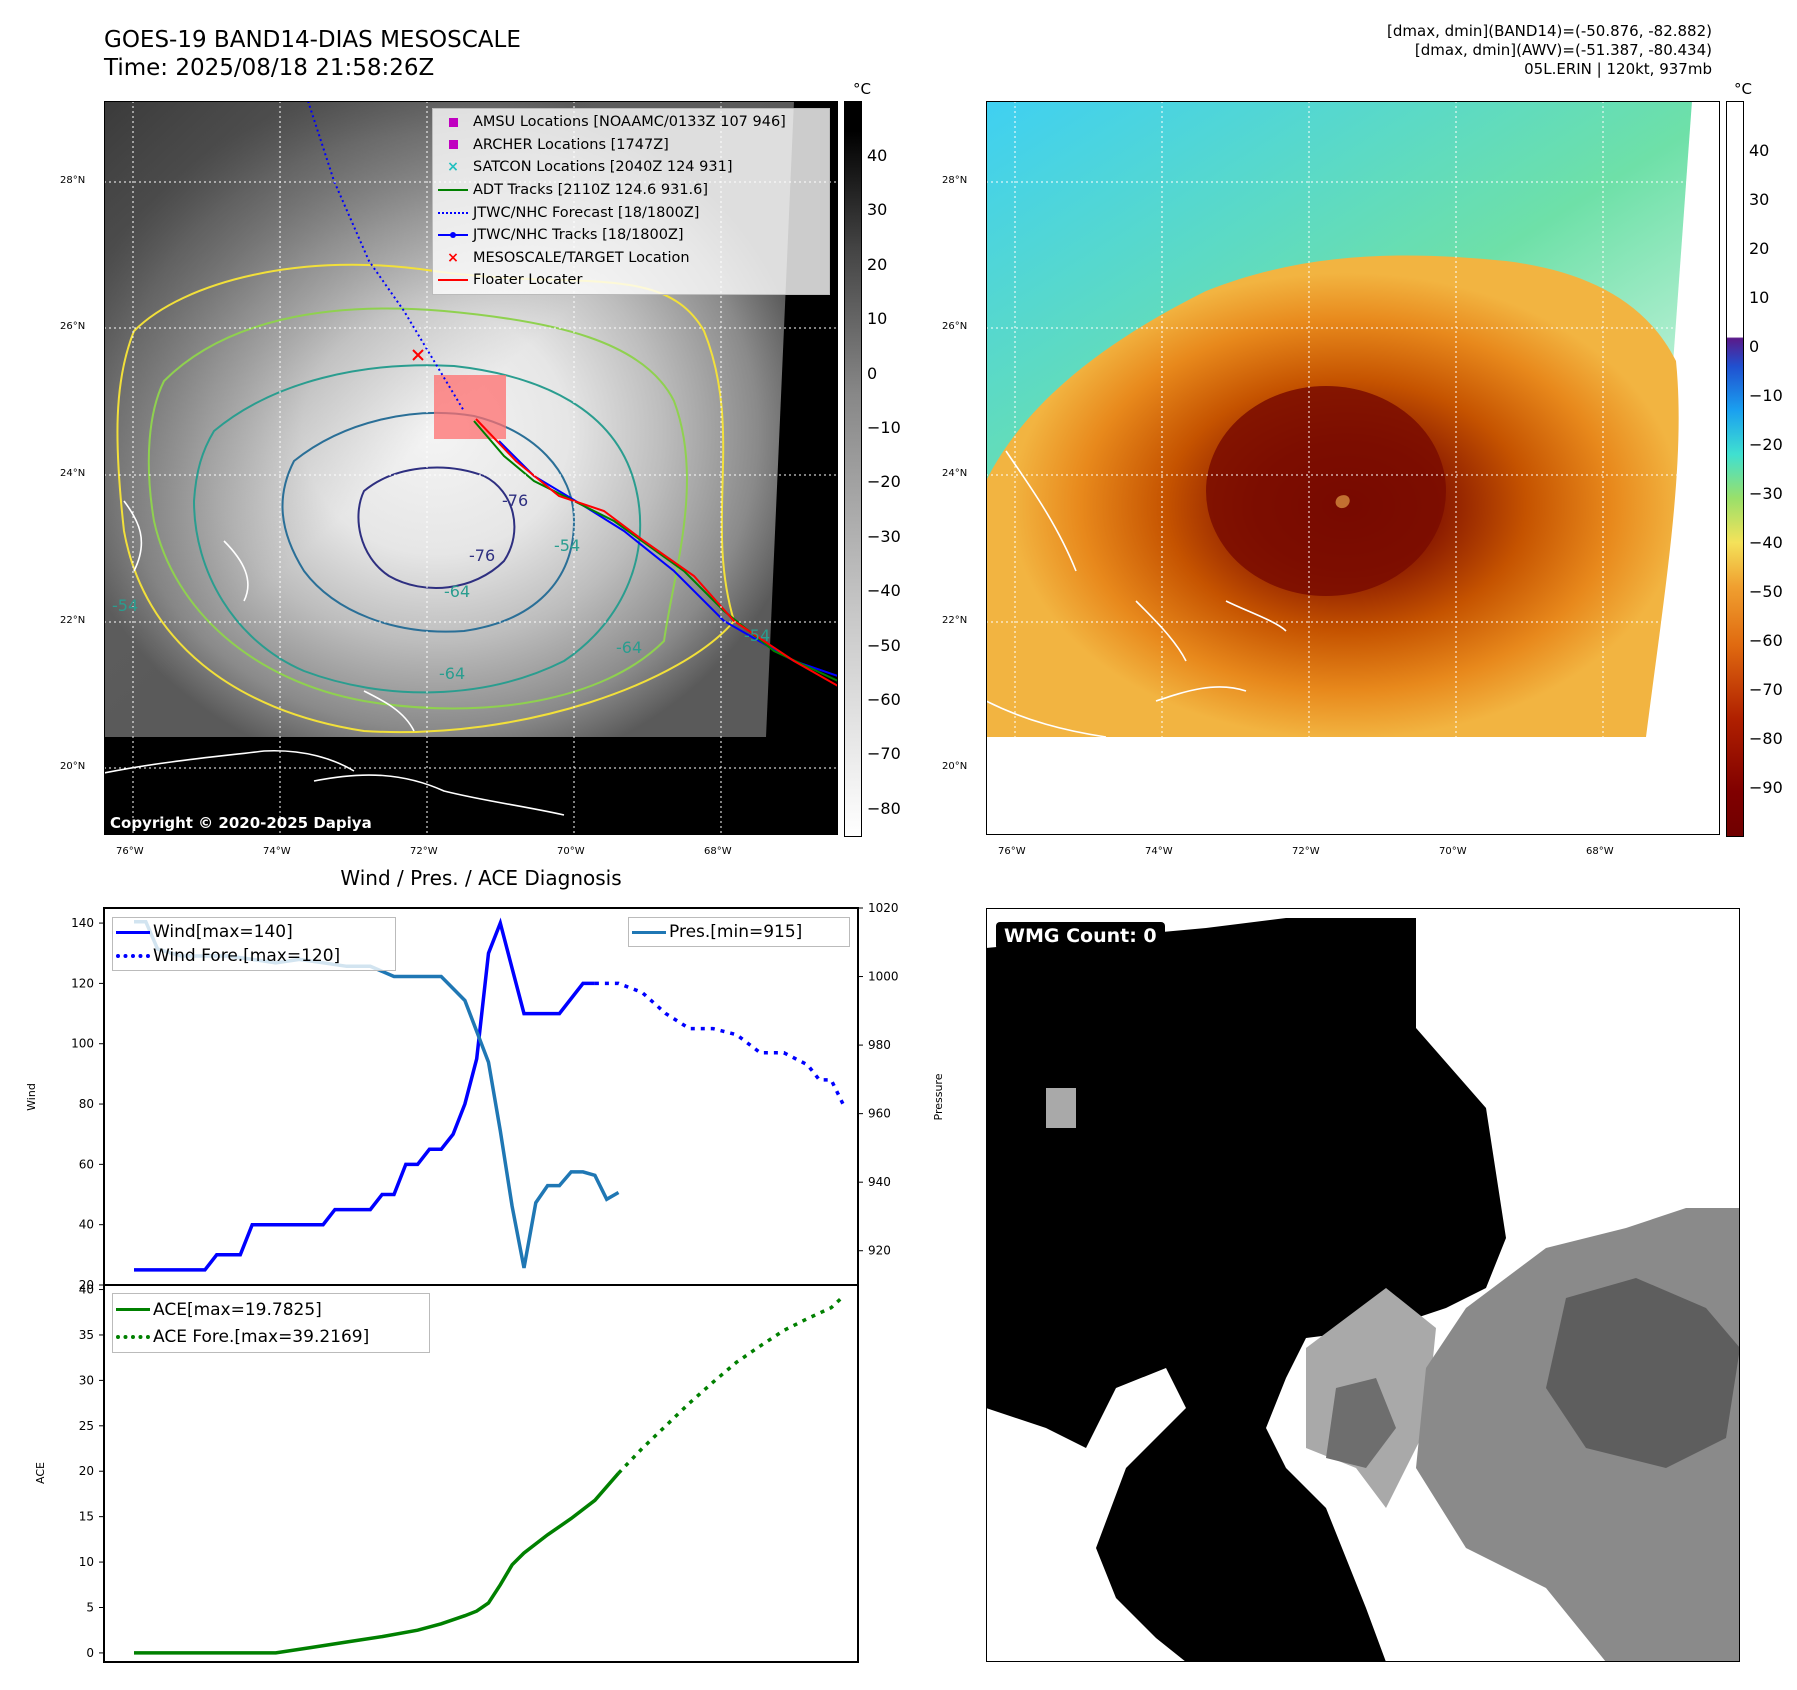 The width and height of the screenshot is (1797, 1690). What do you see at coordinates (312, 40) in the screenshot?
I see `figure-title-line1: GOES-19 BAND14-DIAS MESOSCALE` at bounding box center [312, 40].